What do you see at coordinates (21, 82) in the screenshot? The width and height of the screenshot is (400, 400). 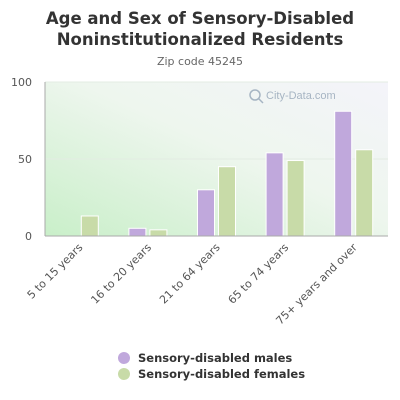 I see `y-tick-label: 100` at bounding box center [21, 82].